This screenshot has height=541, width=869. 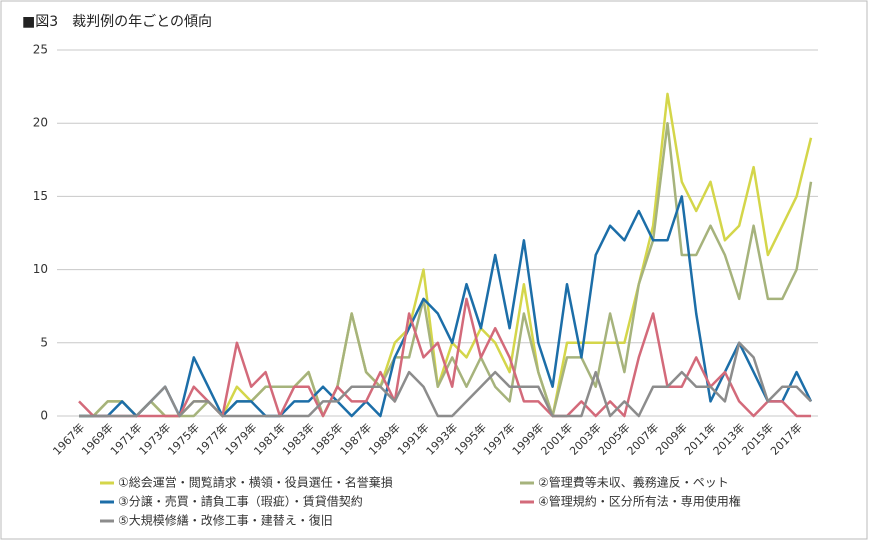 What do you see at coordinates (639, 501) in the screenshot?
I see `legend-label: ④管理規約・区分所有法・専用使用権` at bounding box center [639, 501].